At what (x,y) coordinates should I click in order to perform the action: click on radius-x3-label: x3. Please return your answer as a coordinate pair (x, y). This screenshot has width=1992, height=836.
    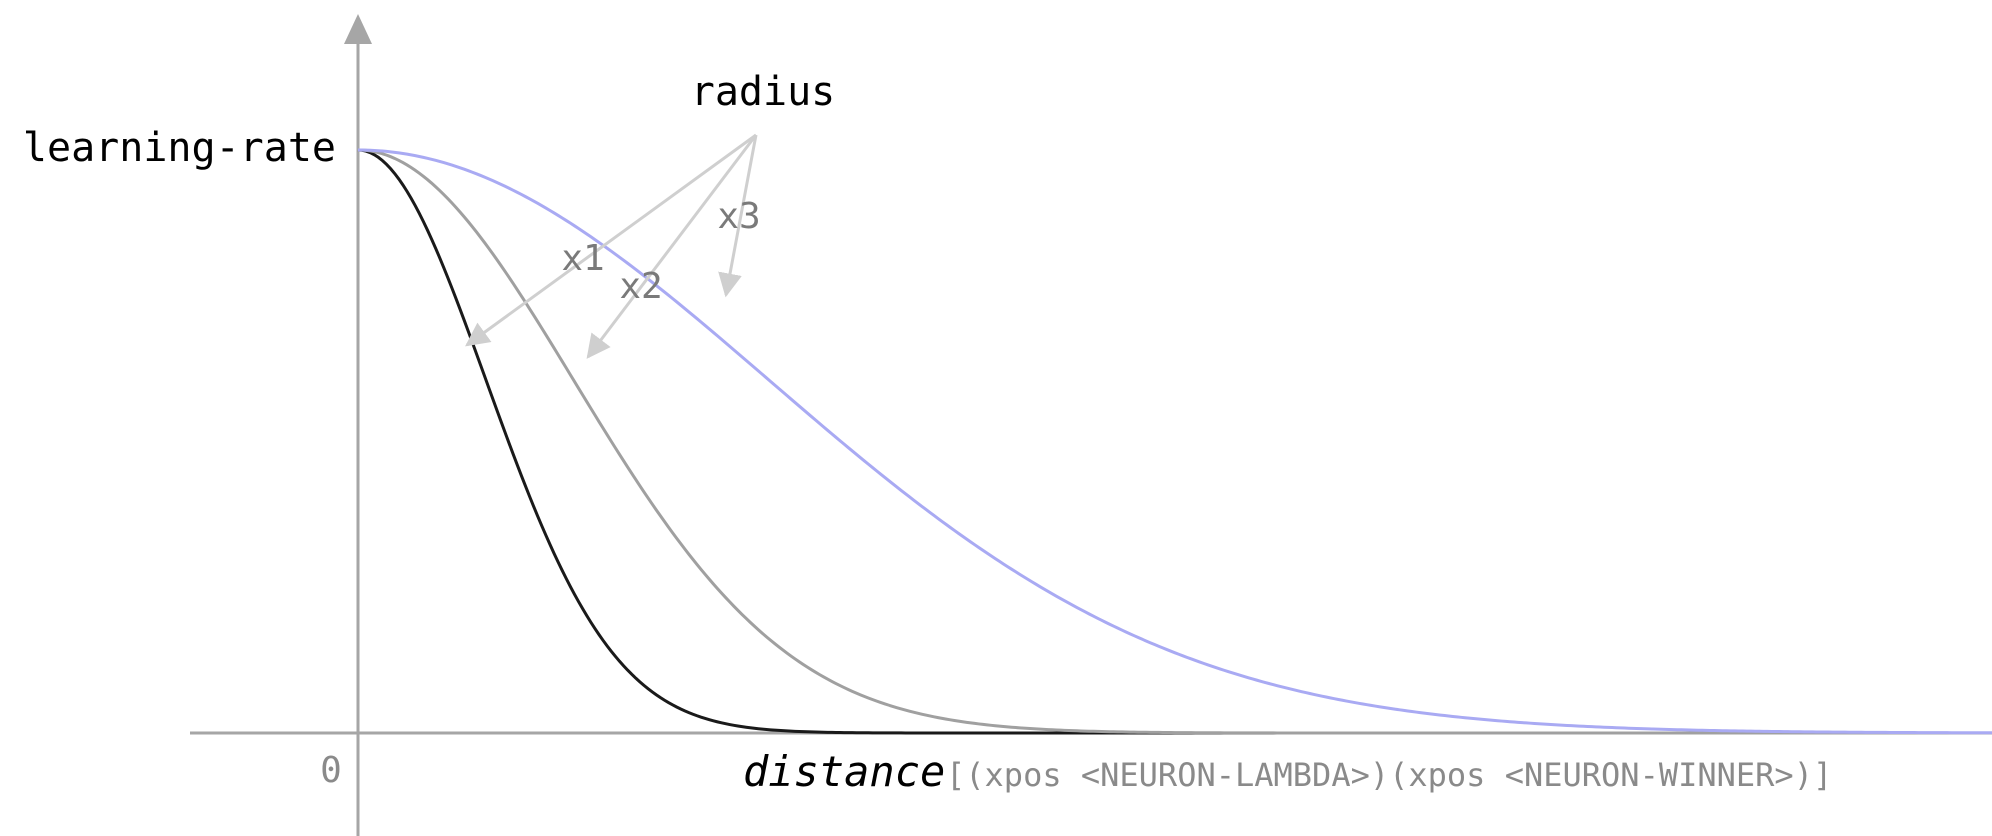
    Looking at the image, I should click on (738, 216).